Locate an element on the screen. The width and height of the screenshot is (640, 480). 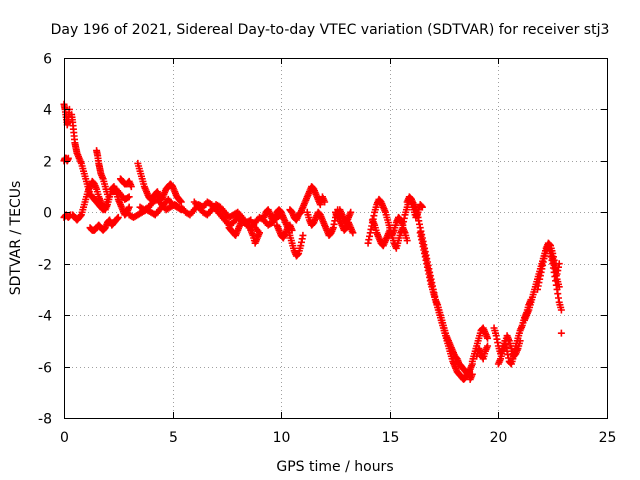
y-tick-label: -2 is located at coordinates (45, 266).